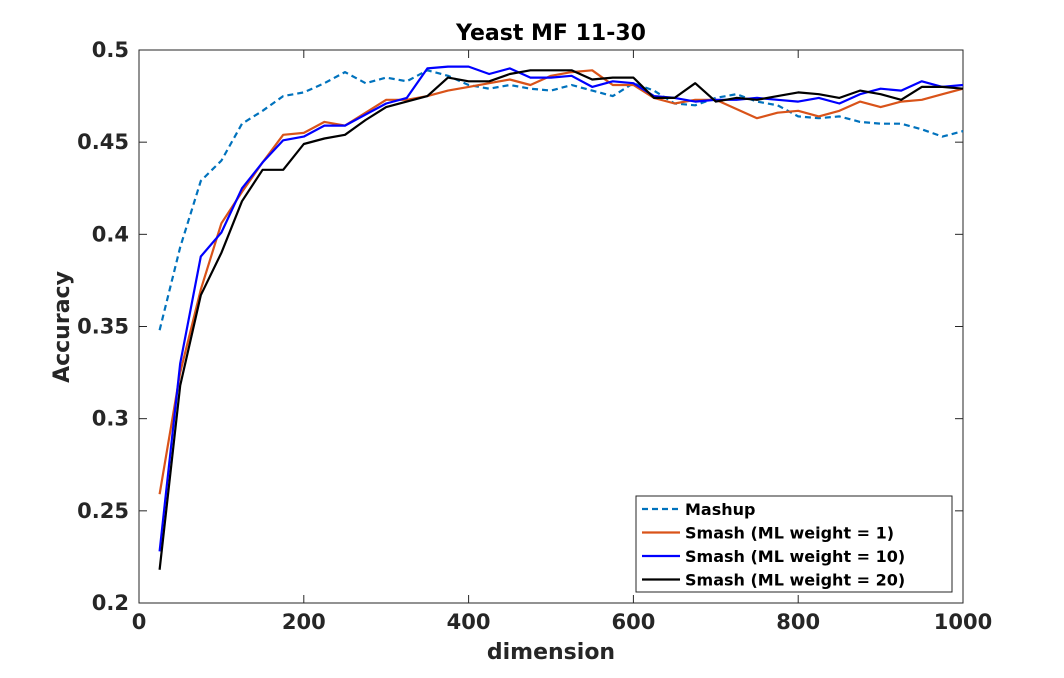 Image resolution: width=1064 pixels, height=678 pixels. What do you see at coordinates (110, 234) in the screenshot?
I see `y-tick-label: 0.4` at bounding box center [110, 234].